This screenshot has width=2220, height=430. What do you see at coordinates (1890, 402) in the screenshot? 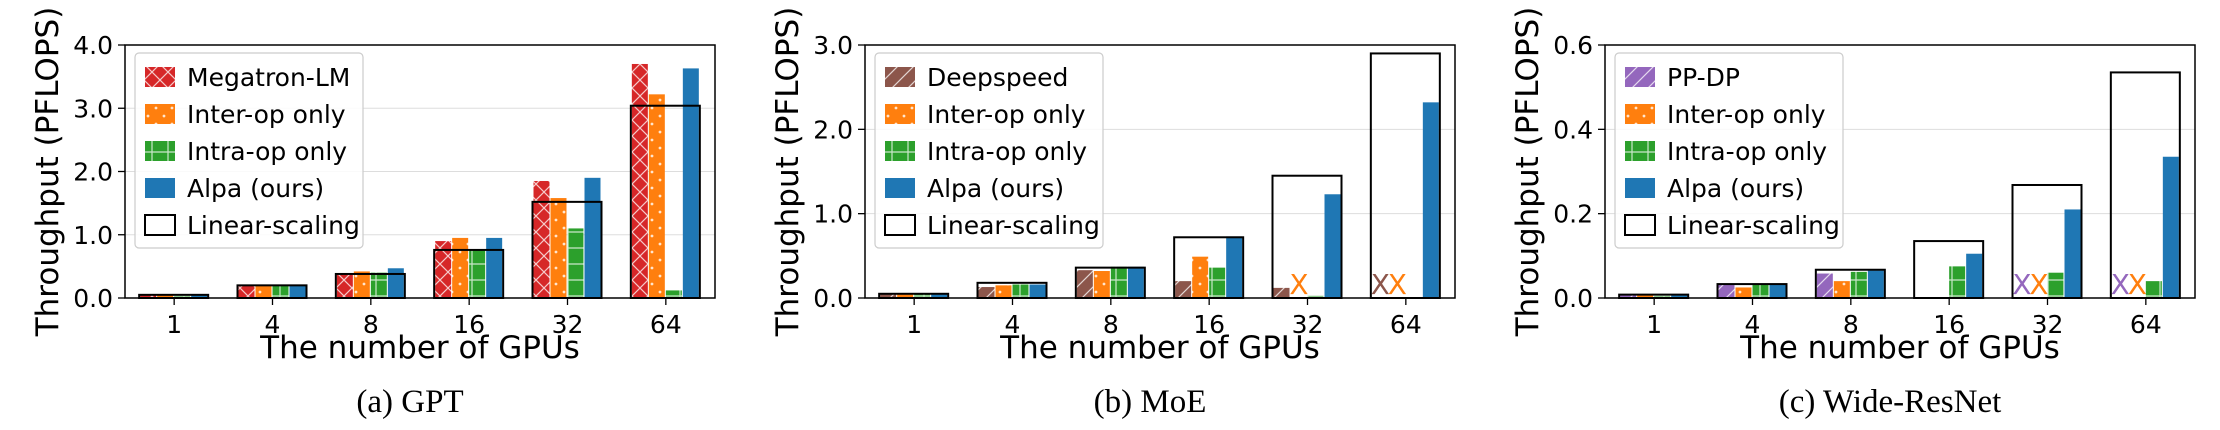
I see `chart-caption: (c) Wide-ResNet` at bounding box center [1890, 402].